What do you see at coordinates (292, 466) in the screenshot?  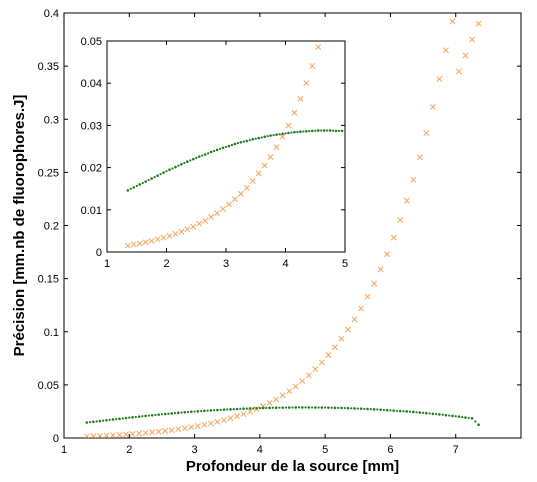 I see `x-axis-title: Profondeur de la source [mm]` at bounding box center [292, 466].